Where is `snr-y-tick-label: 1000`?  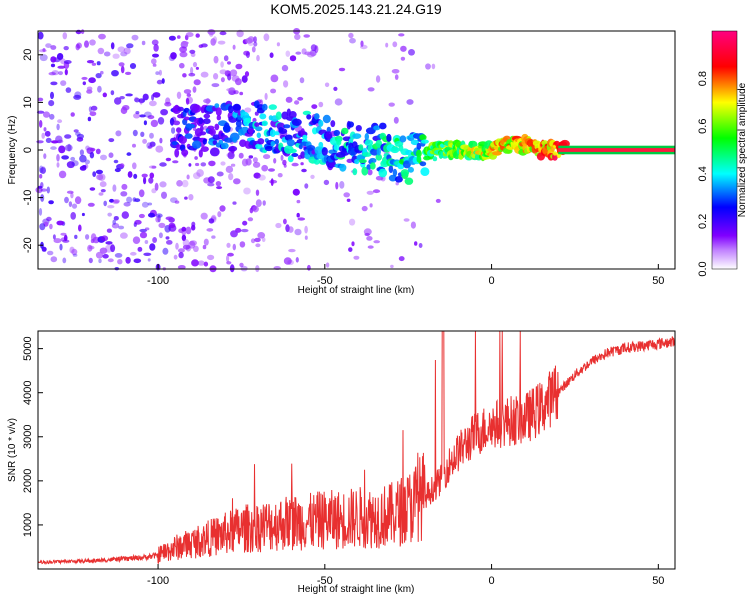 snr-y-tick-label: 1000 is located at coordinates (28, 525).